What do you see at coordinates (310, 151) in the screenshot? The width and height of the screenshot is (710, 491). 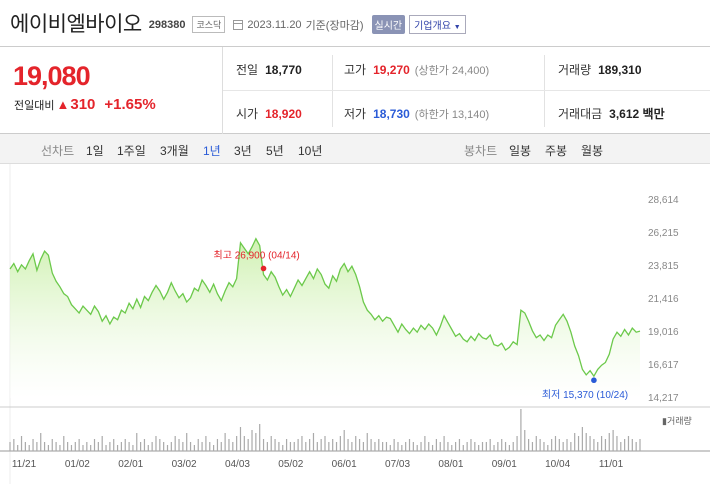 I see `period-10y-tab: 10년` at bounding box center [310, 151].